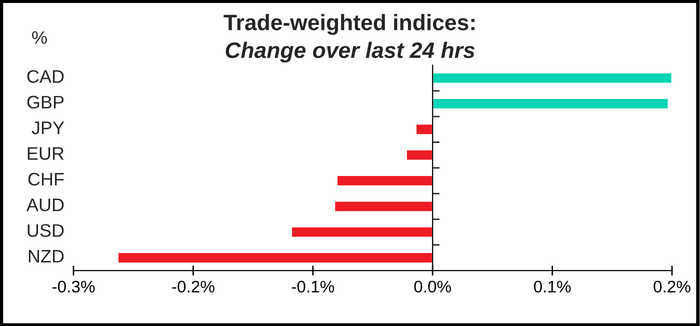  What do you see at coordinates (46, 256) in the screenshot?
I see `y-tick-label: NZD` at bounding box center [46, 256].